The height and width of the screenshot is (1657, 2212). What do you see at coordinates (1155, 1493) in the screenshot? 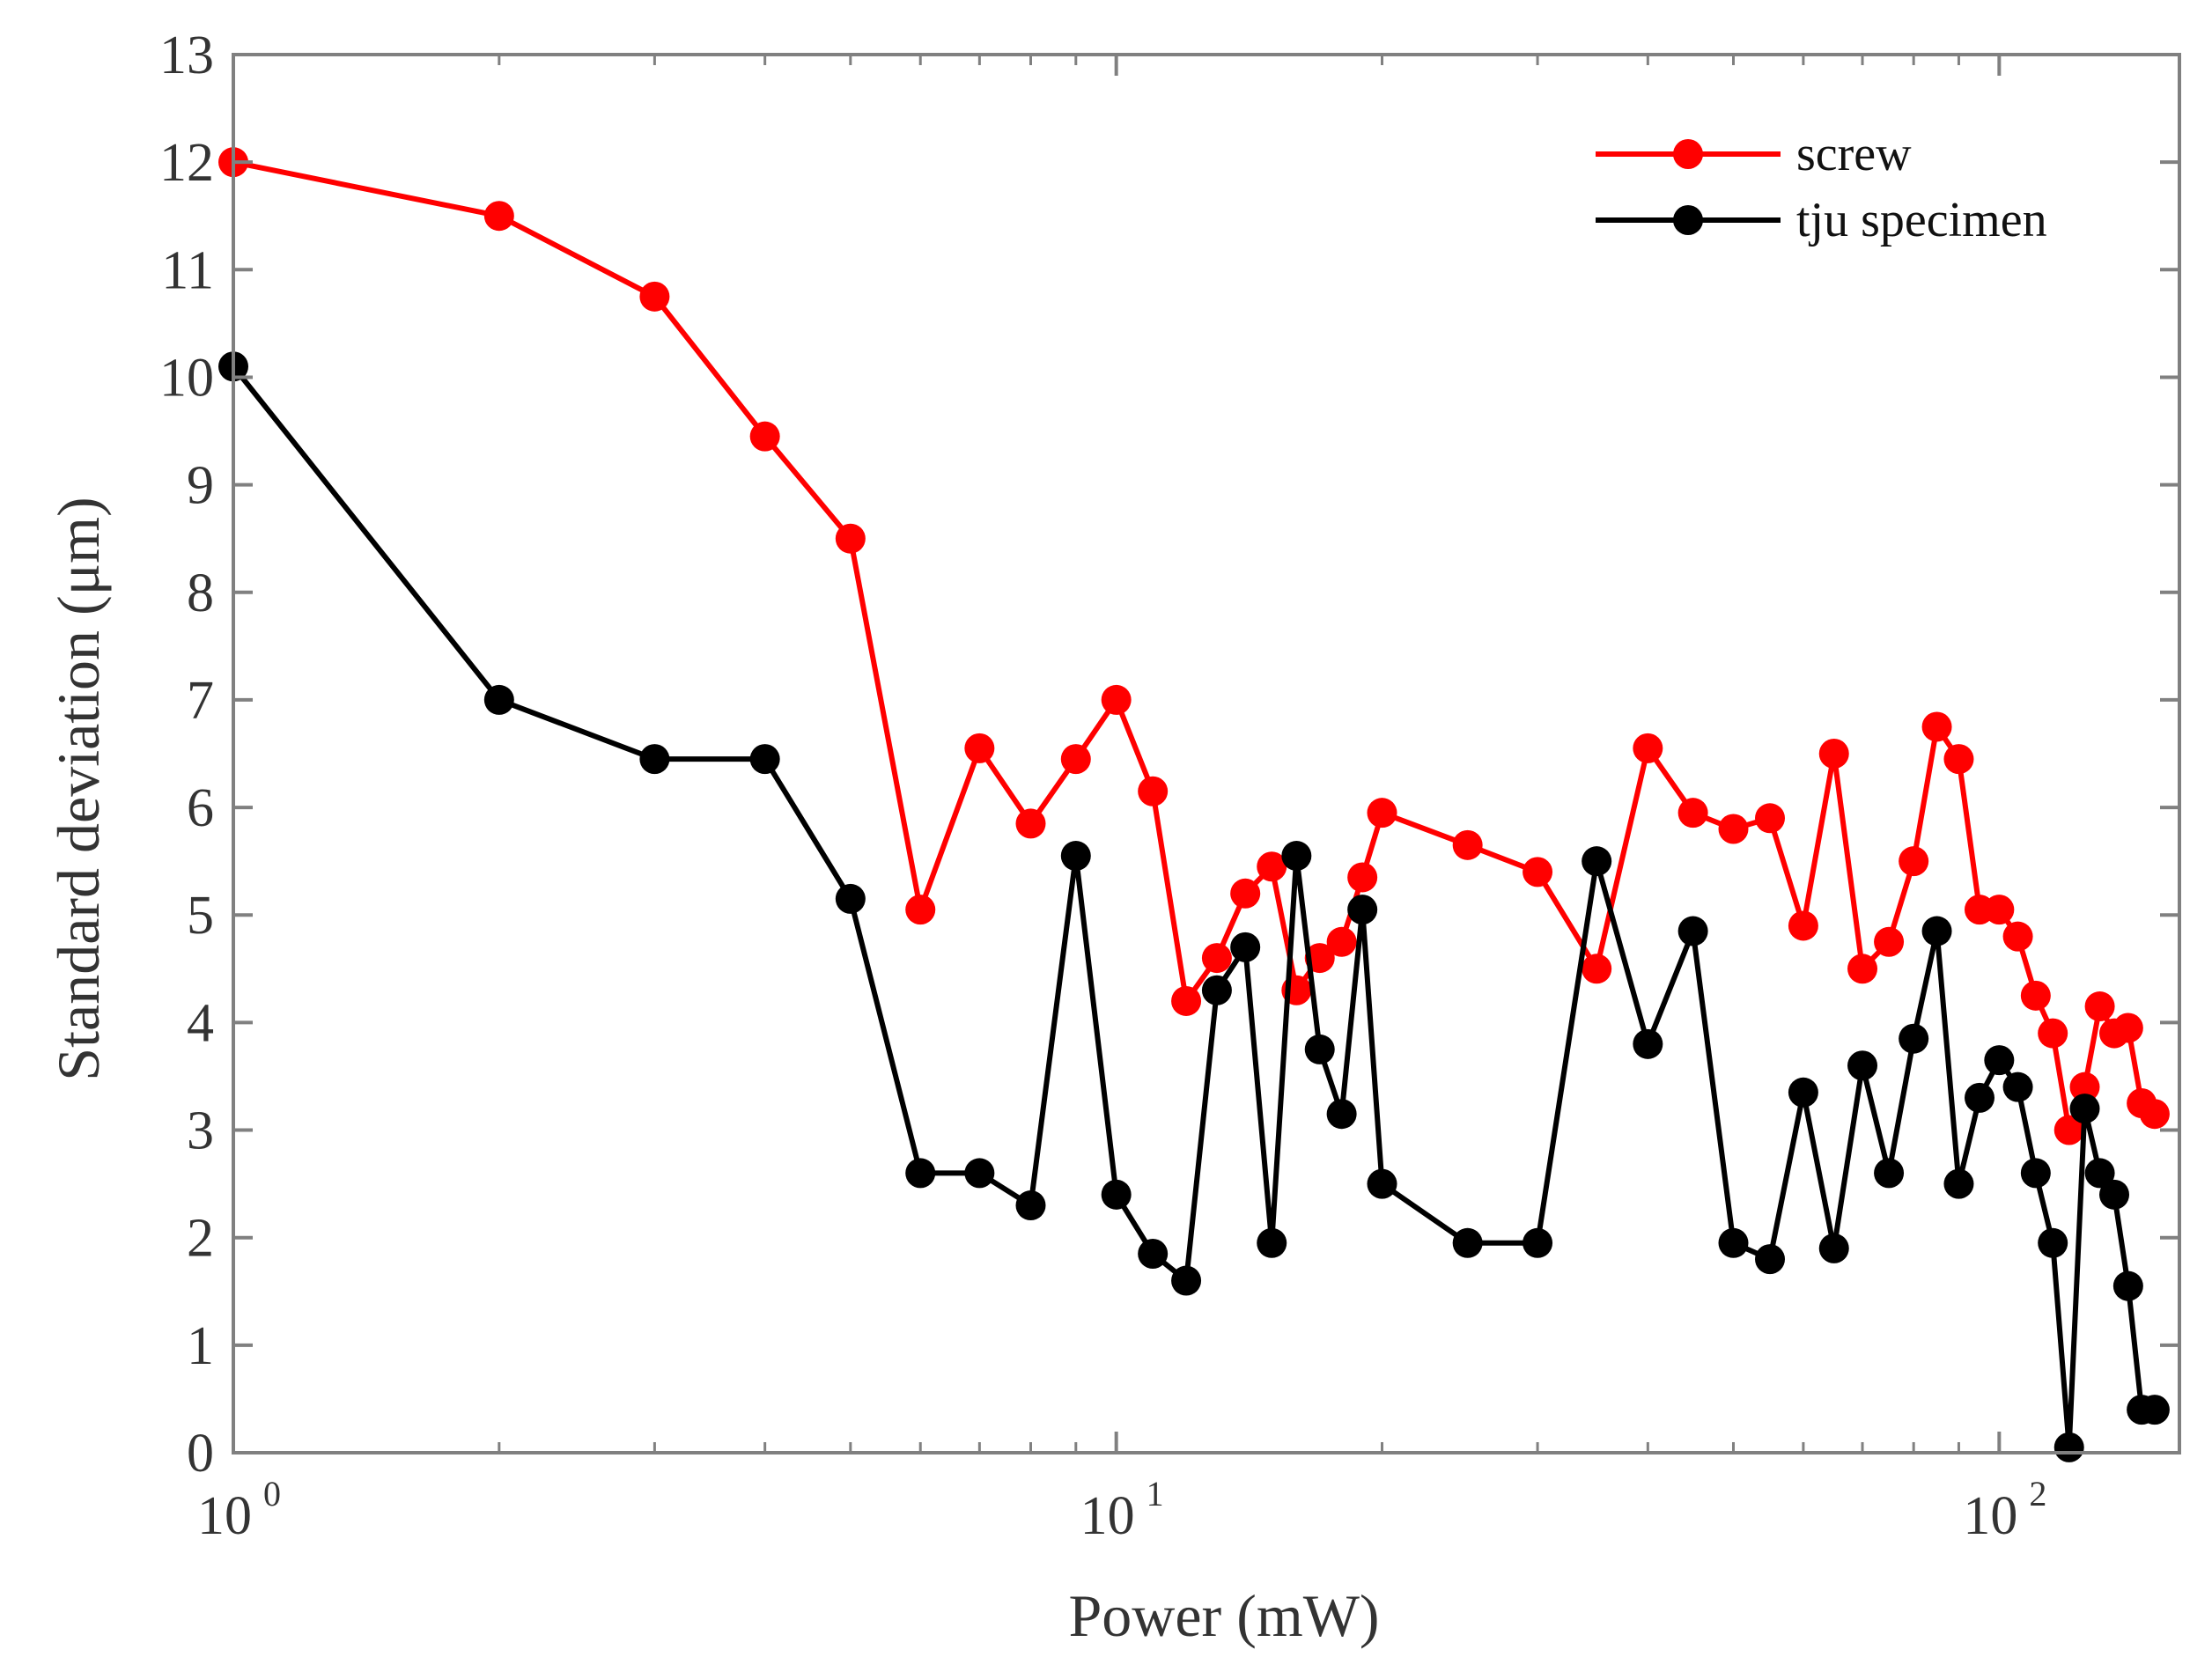
I see `x-tick-exponent: 1` at bounding box center [1155, 1493].